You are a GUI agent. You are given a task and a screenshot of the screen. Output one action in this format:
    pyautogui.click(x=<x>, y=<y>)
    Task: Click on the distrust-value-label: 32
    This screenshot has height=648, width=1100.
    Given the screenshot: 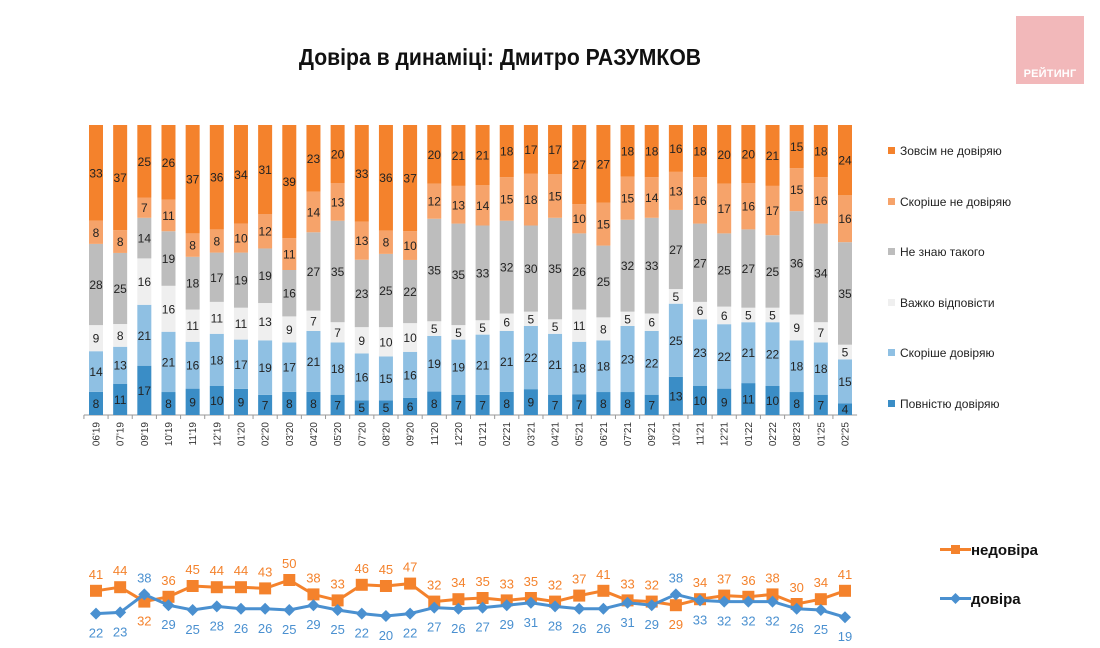 What is the action you would take?
    pyautogui.click(x=555, y=585)
    